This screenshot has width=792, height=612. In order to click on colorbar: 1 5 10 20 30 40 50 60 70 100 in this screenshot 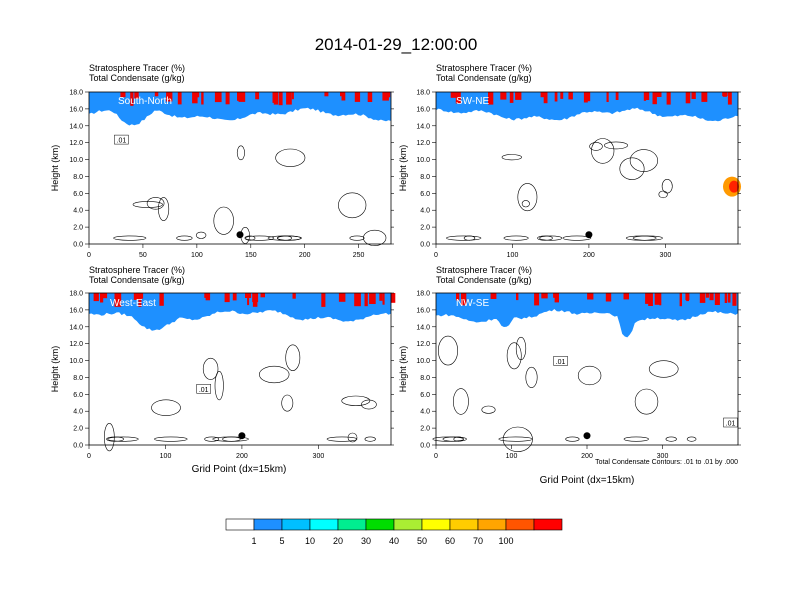, I will do `click(394, 532)`.